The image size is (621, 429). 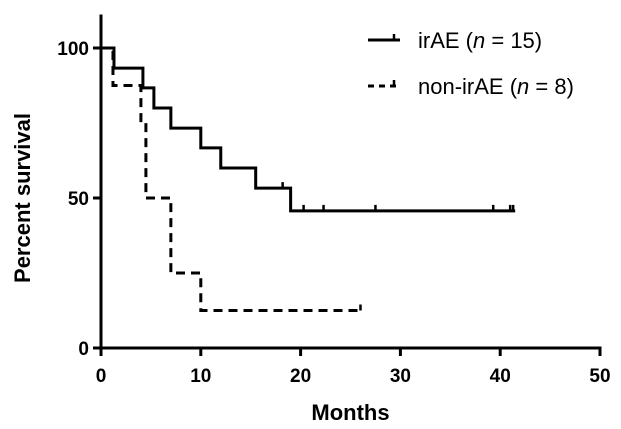 I want to click on x-tick-label: 20, so click(x=300, y=376).